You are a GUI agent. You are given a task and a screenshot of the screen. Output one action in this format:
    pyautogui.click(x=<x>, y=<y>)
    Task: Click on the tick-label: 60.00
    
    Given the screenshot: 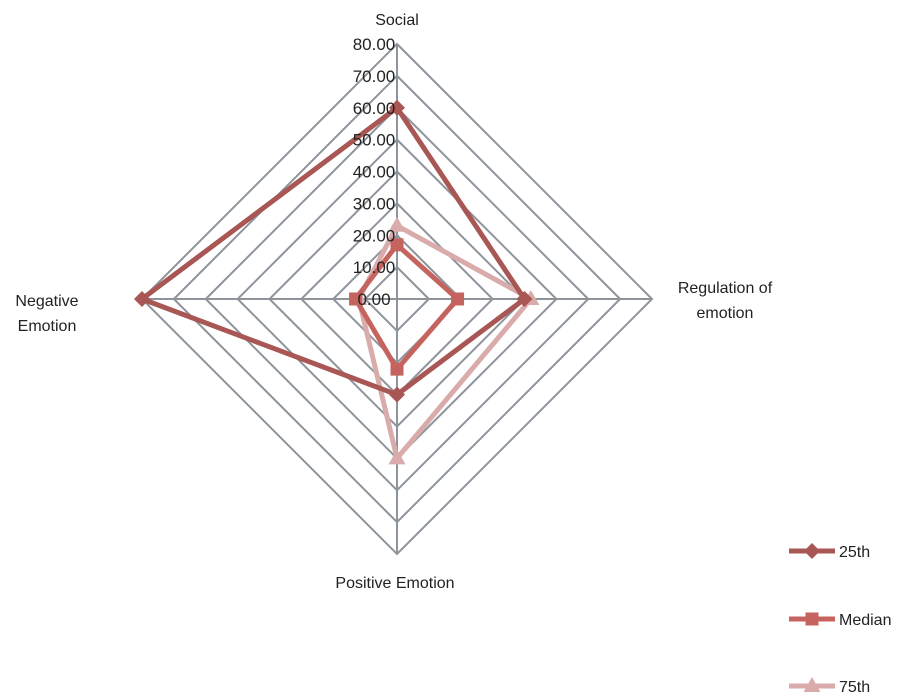 What is the action you would take?
    pyautogui.click(x=374, y=108)
    